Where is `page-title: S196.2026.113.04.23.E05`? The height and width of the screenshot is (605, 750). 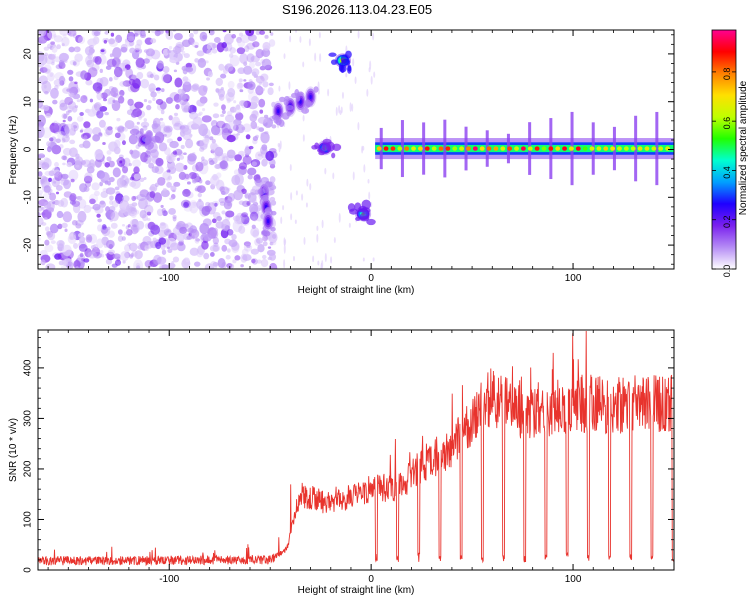
page-title: S196.2026.113.04.23.E05 is located at coordinates (357, 9).